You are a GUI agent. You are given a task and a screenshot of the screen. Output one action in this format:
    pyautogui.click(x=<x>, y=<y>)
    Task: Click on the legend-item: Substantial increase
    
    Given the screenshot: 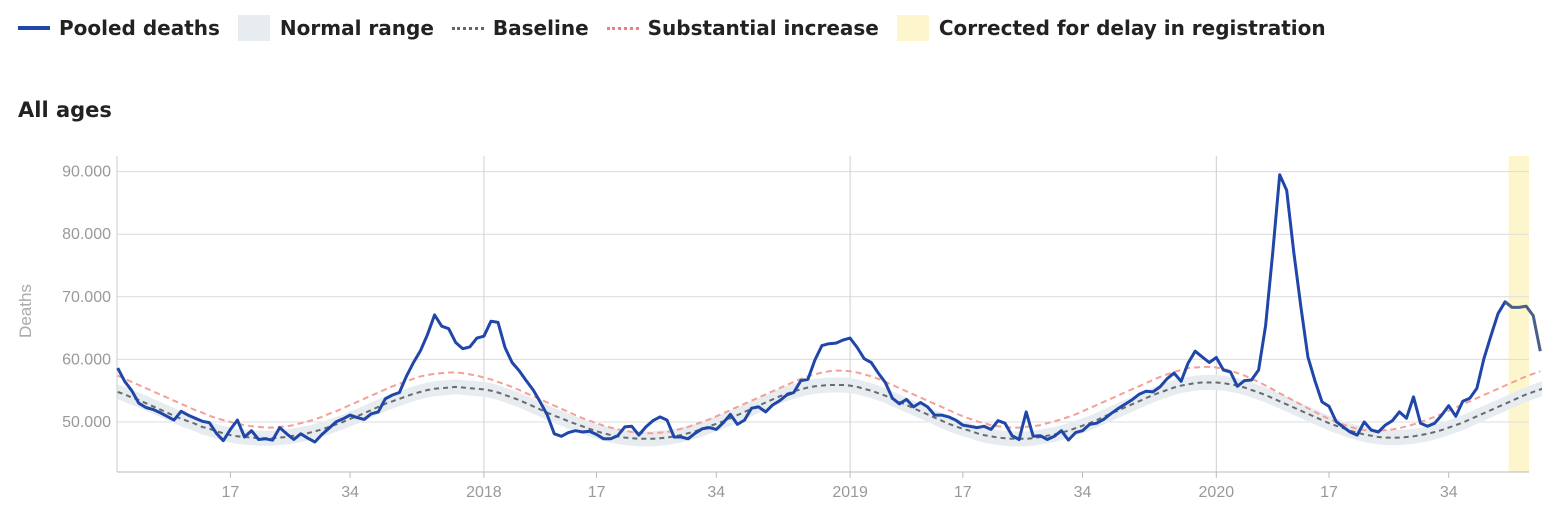 What is the action you would take?
    pyautogui.click(x=742, y=28)
    